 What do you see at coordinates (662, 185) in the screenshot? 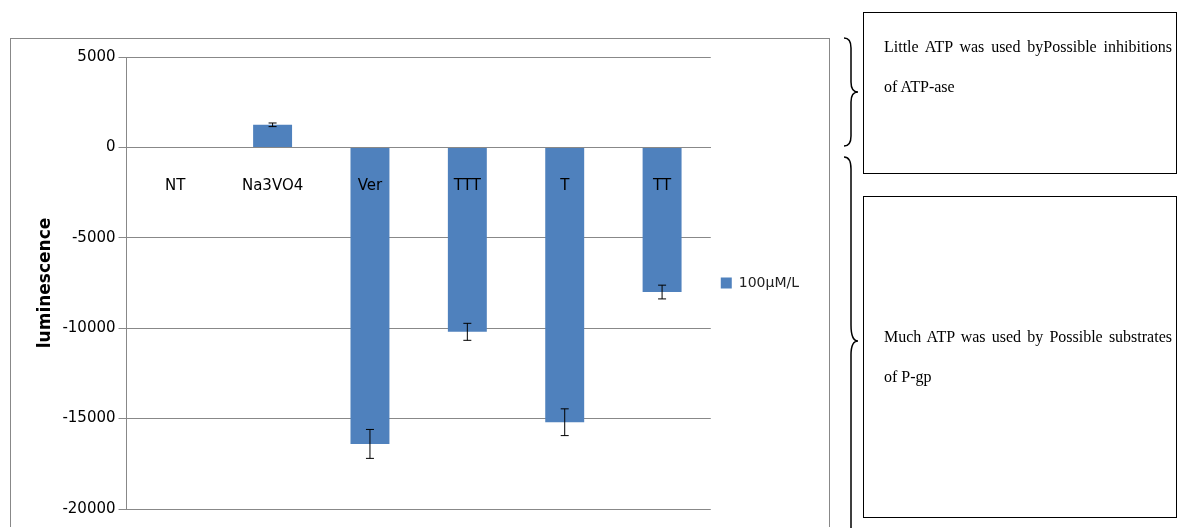
I see `x-tick-label: TT` at bounding box center [662, 185].